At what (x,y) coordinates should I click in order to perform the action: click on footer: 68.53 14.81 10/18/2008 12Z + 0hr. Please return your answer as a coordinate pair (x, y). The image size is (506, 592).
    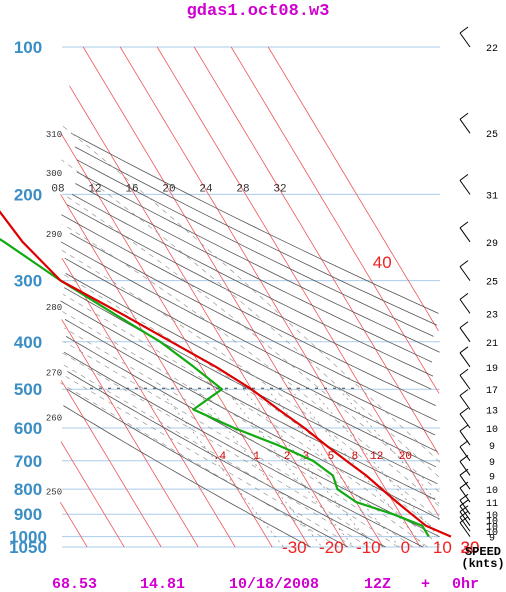
    Looking at the image, I should click on (265, 584).